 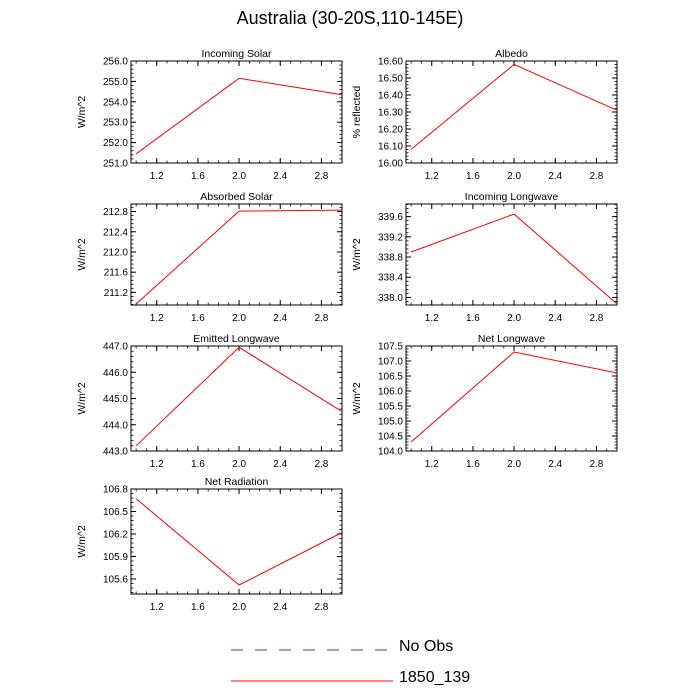 What do you see at coordinates (157, 318) in the screenshot?
I see `panel-3-x-tick-label: 1.2` at bounding box center [157, 318].